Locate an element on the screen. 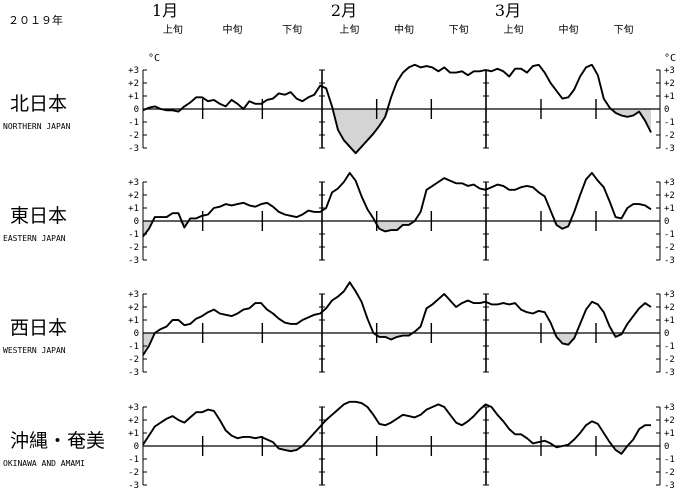 Image resolution: width=685 pixels, height=492 pixels. month-label-1: 1月 is located at coordinates (165, 10).